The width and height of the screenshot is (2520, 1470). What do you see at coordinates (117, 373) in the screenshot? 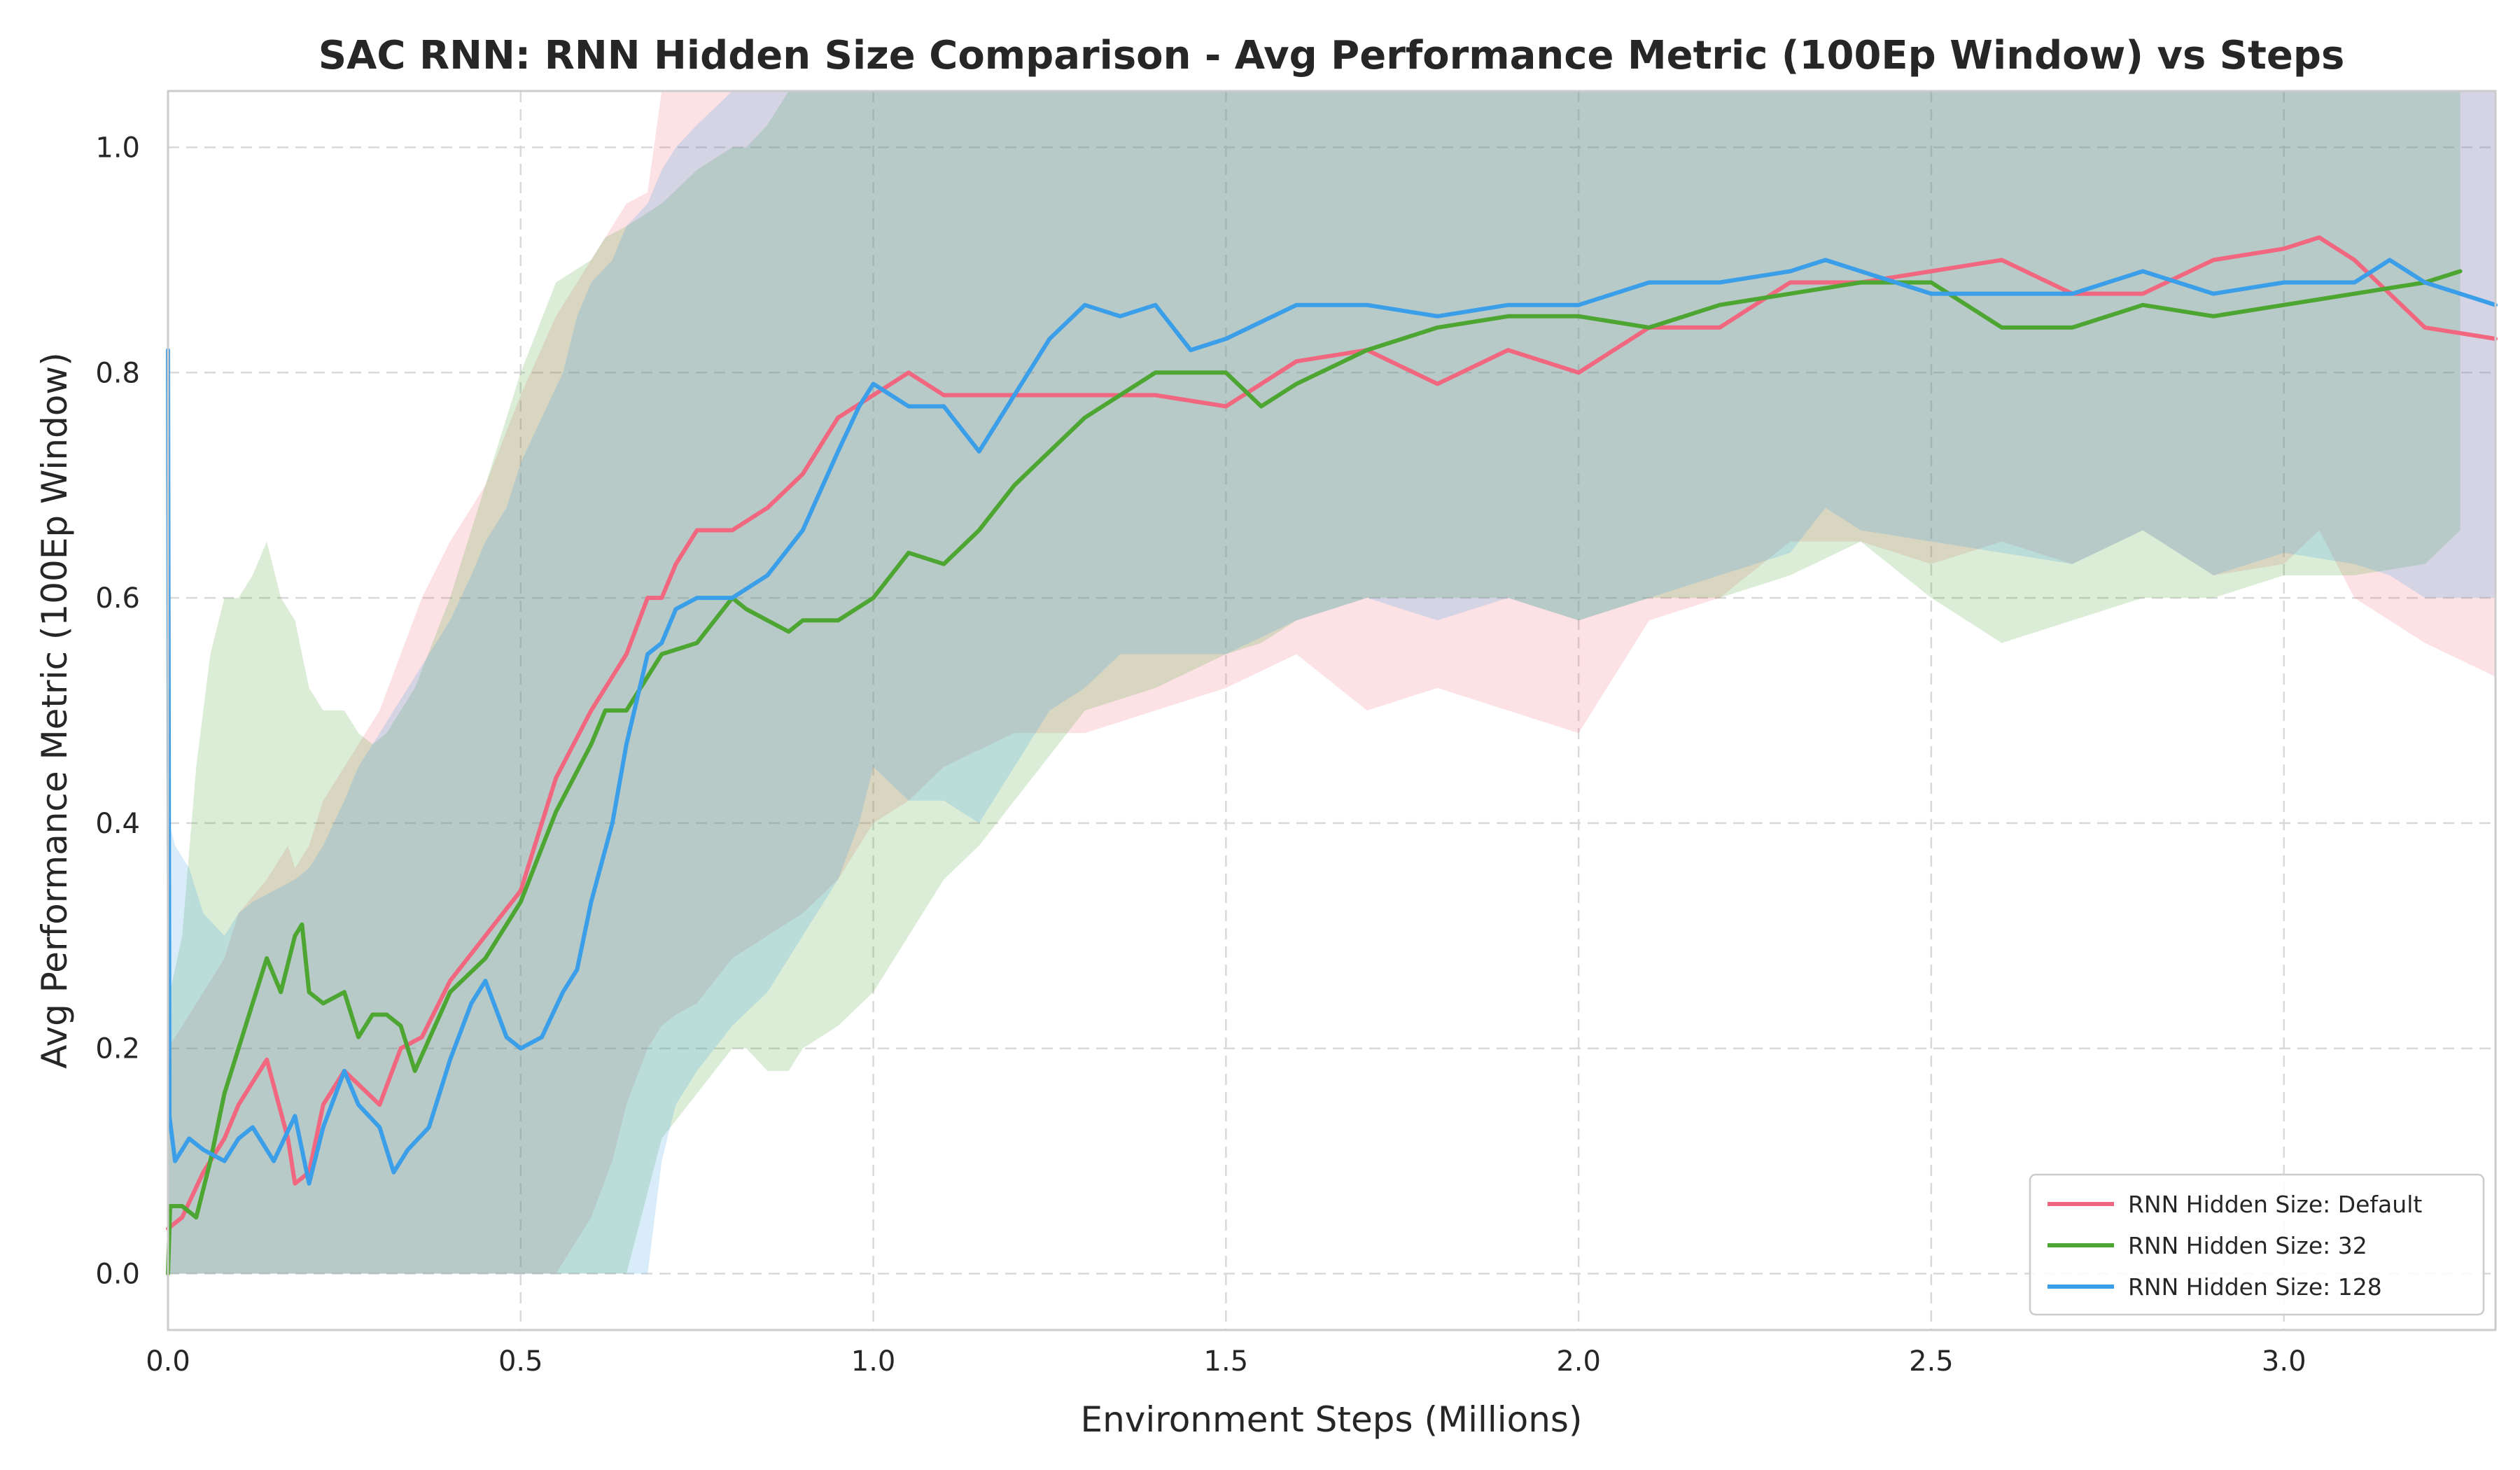
I see `y-tick-label: 0.8` at bounding box center [117, 373].